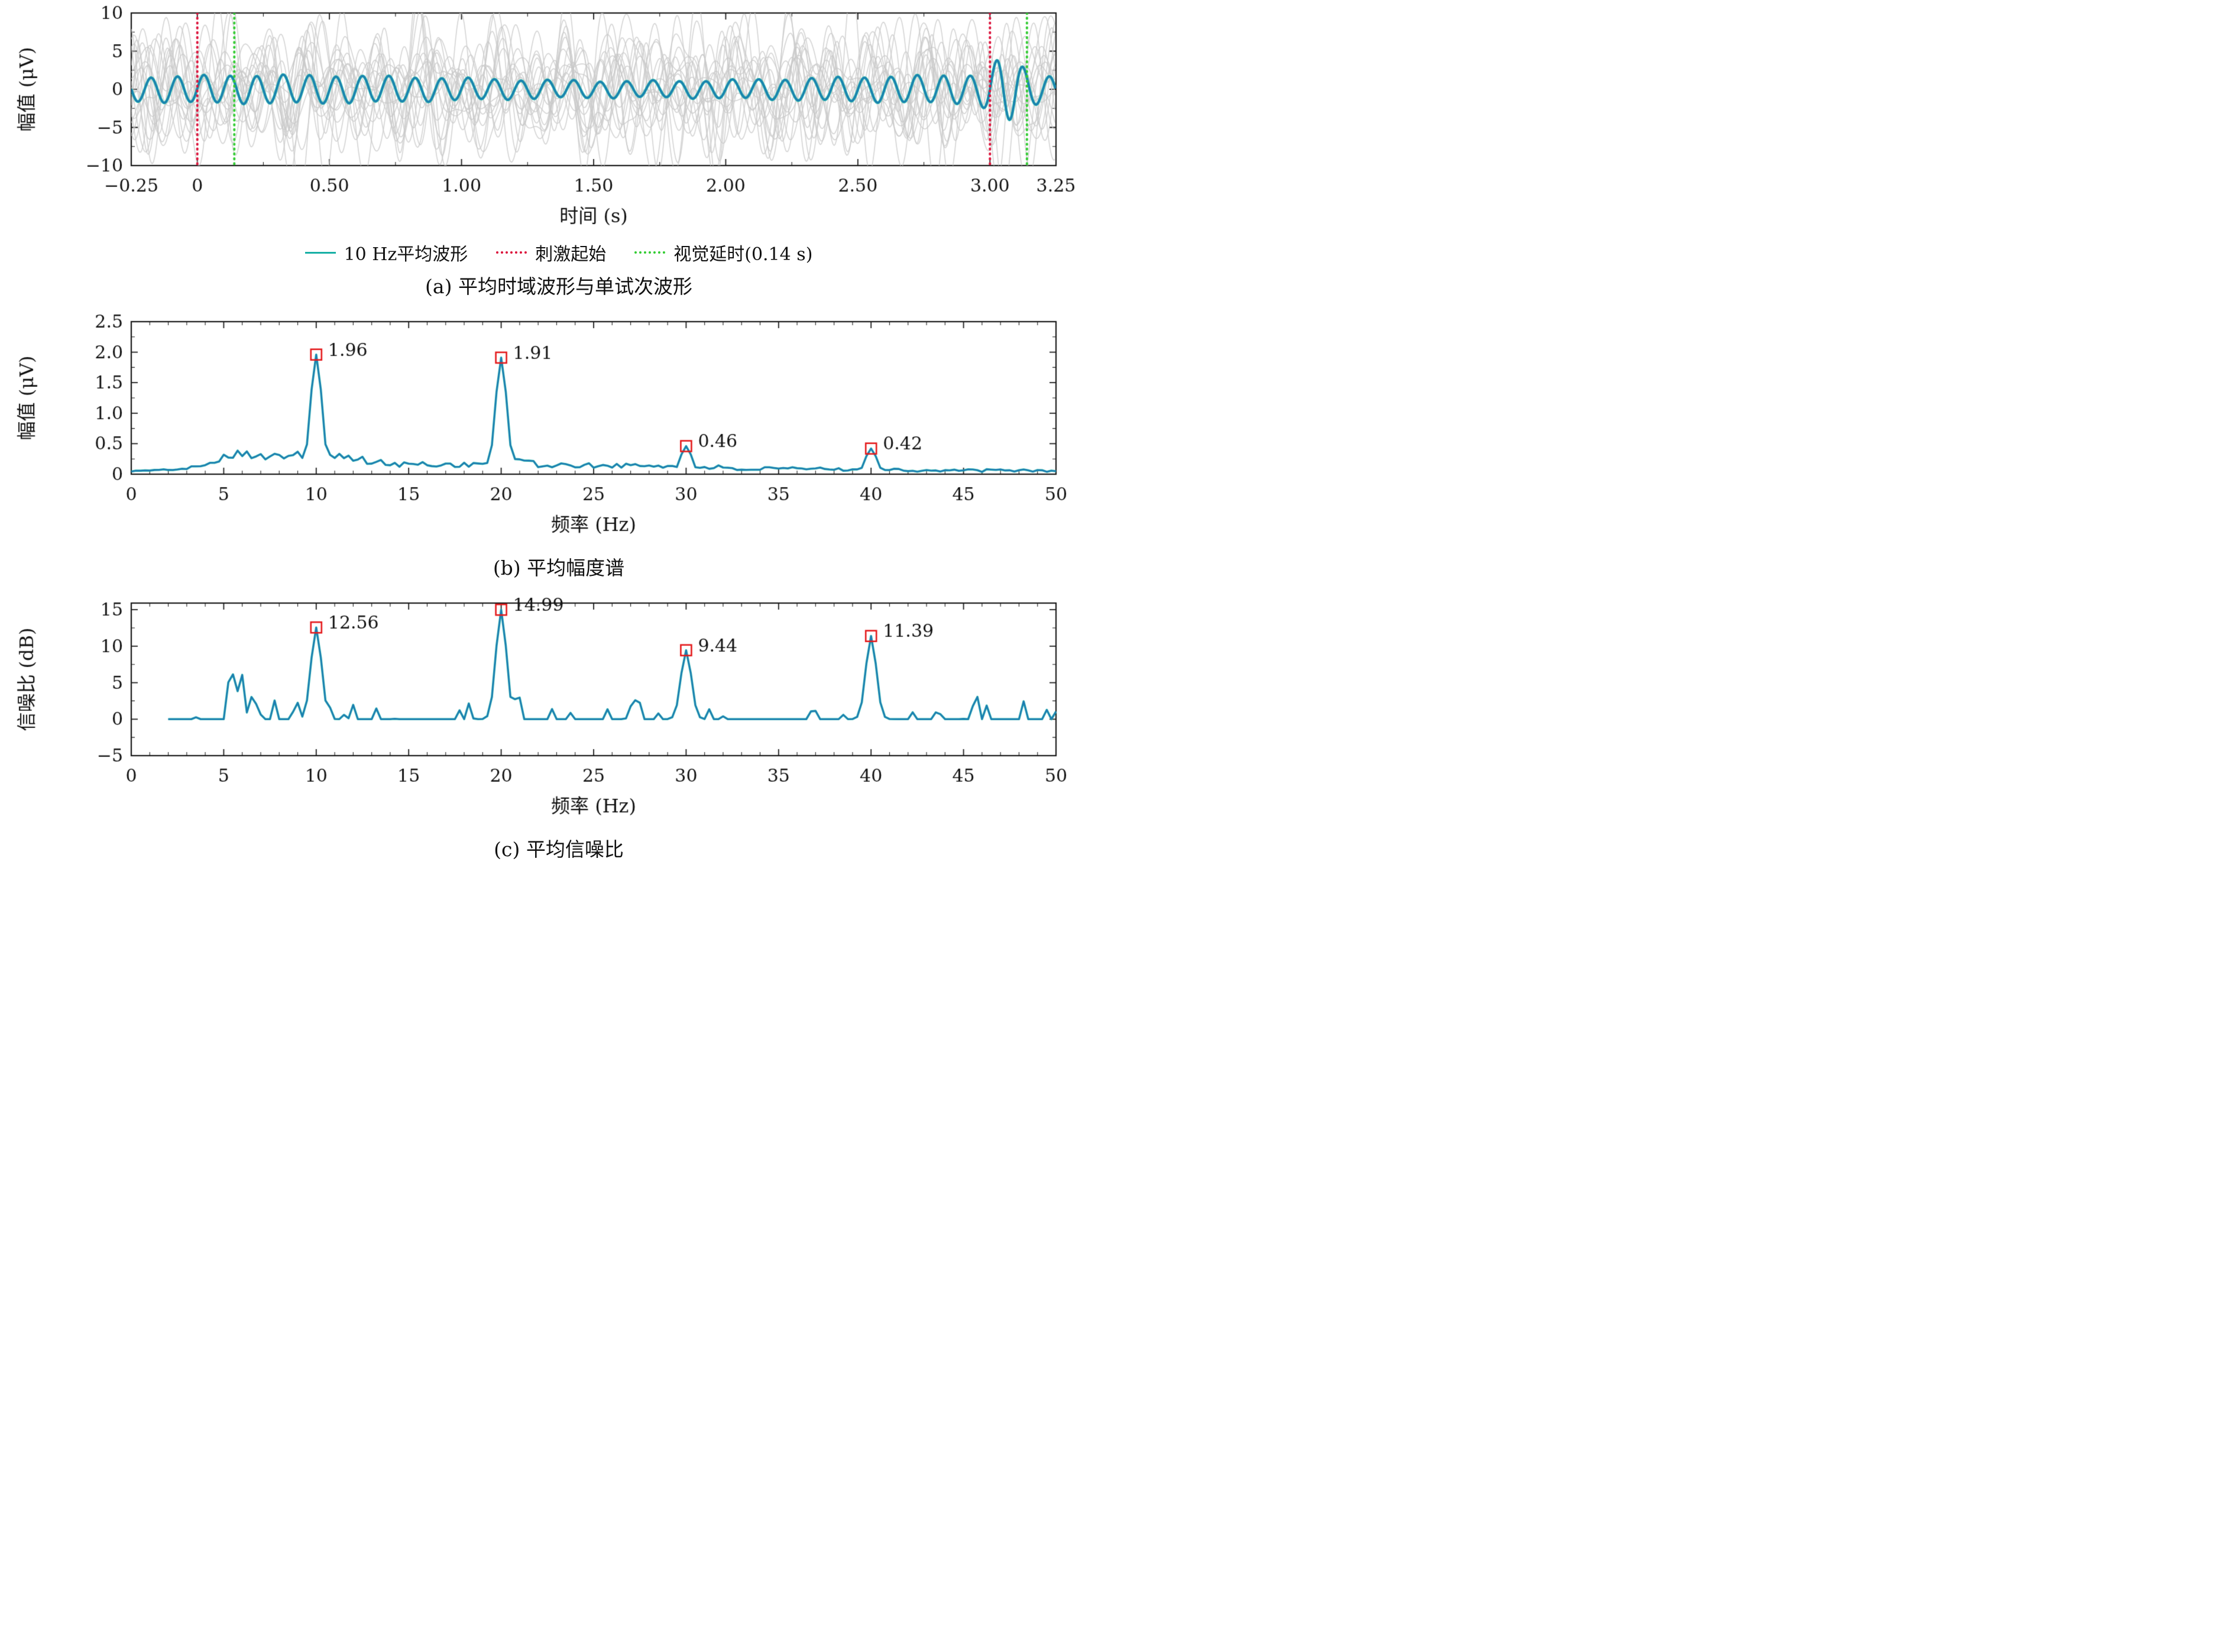 The image size is (2235, 1652). Describe the element at coordinates (406, 254) in the screenshot. I see `legend-label-average-waveform: 10 Hz平均波形` at that location.